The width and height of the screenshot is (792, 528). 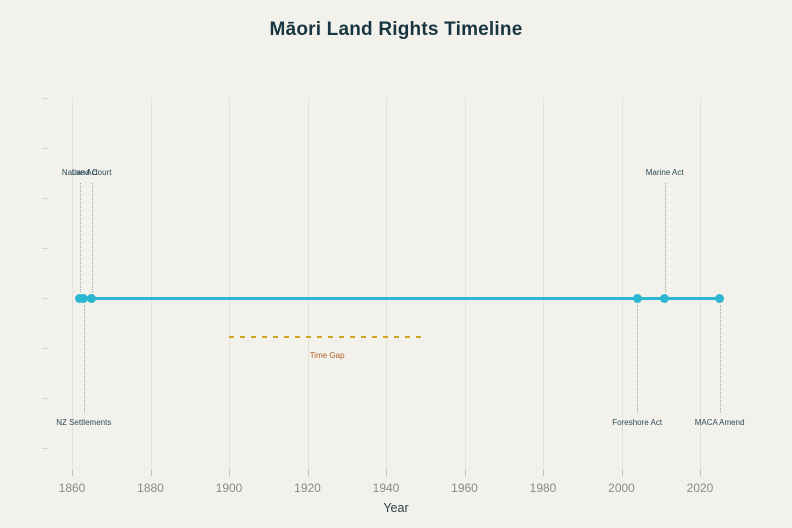 I want to click on gap-label: Time Gap, so click(x=327, y=355).